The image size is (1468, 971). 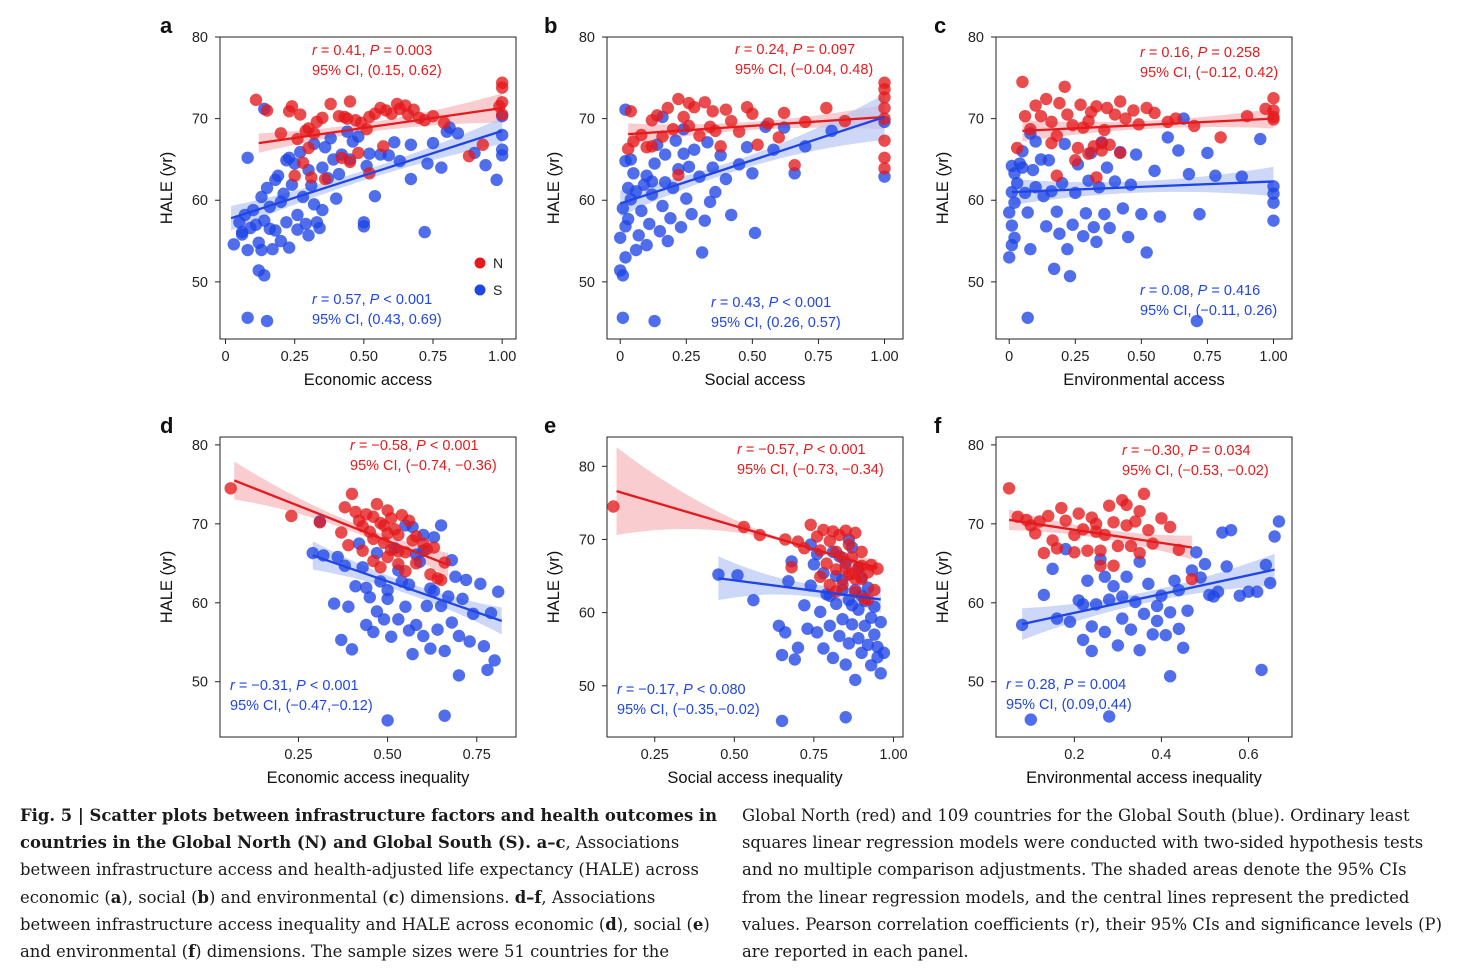 What do you see at coordinates (1066, 685) in the screenshot?
I see `south-stat-r: r = 0.28, P = 0.004` at bounding box center [1066, 685].